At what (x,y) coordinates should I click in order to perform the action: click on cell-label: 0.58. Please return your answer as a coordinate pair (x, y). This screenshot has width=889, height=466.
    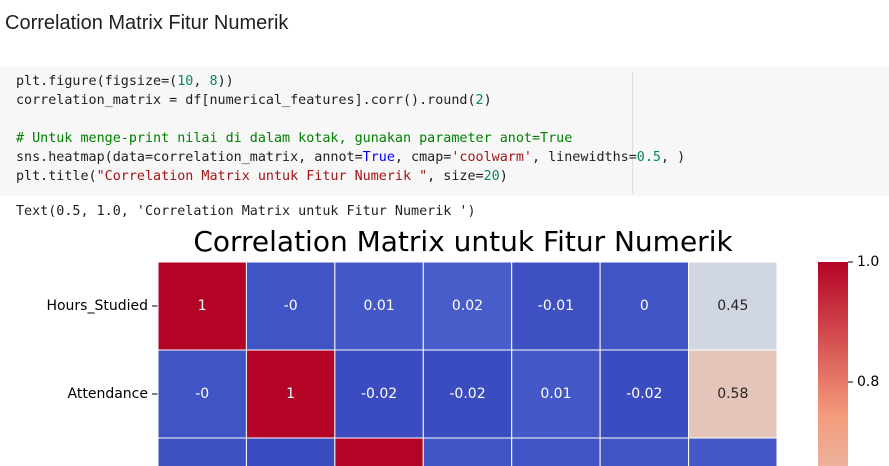
    Looking at the image, I should click on (732, 394).